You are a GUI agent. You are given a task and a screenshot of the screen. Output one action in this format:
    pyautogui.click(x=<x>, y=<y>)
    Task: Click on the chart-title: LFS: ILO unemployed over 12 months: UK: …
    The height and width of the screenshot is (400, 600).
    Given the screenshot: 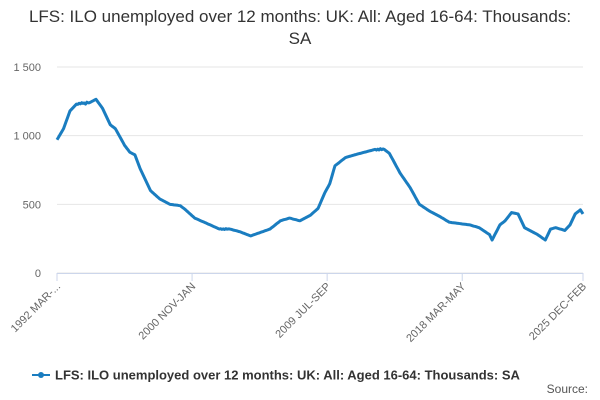 What is the action you would take?
    pyautogui.click(x=300, y=27)
    